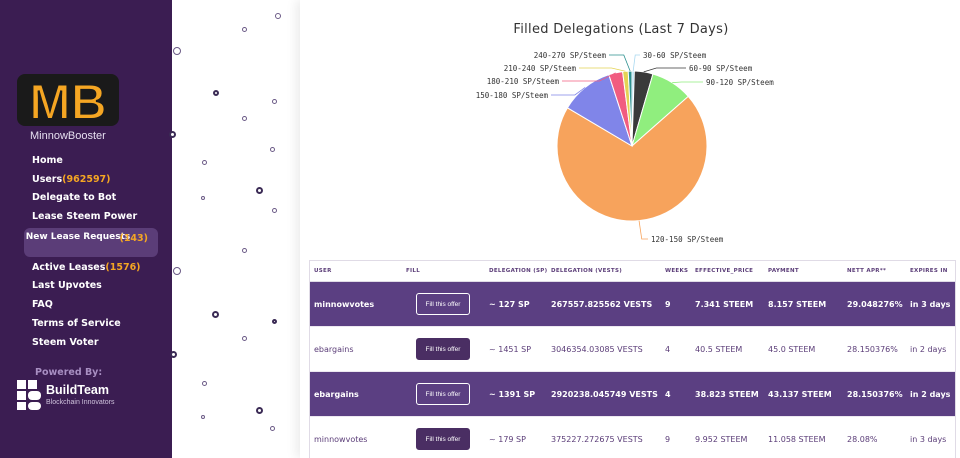 This screenshot has width=960, height=458. I want to click on header-payment: PAYMENT, so click(783, 271).